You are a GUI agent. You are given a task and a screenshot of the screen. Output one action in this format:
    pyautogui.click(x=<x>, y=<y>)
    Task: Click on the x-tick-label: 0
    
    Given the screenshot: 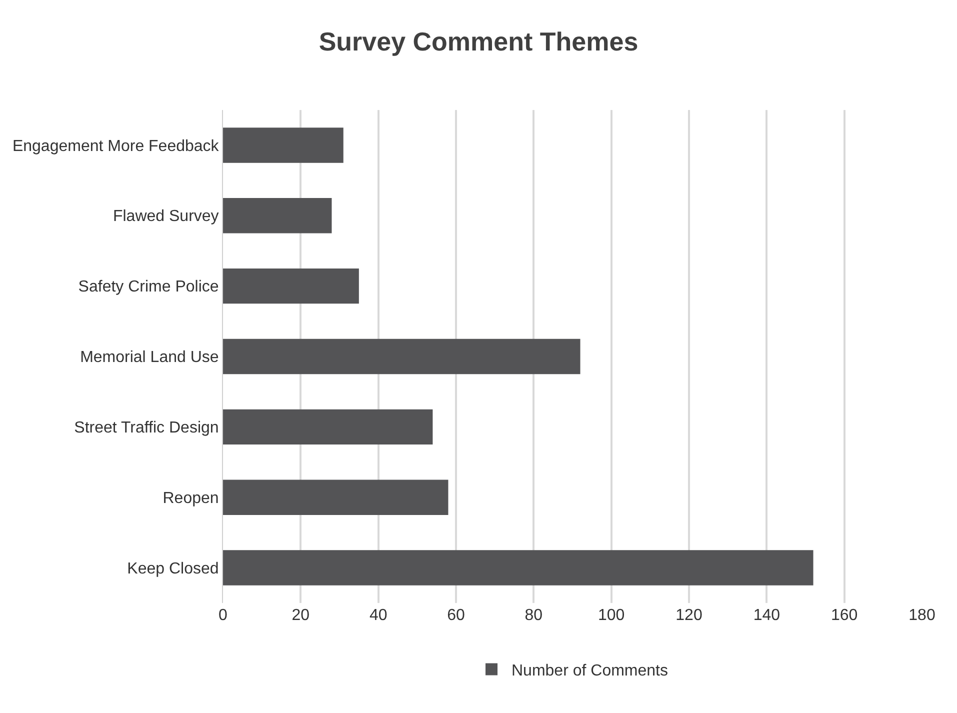 What is the action you would take?
    pyautogui.click(x=223, y=615)
    